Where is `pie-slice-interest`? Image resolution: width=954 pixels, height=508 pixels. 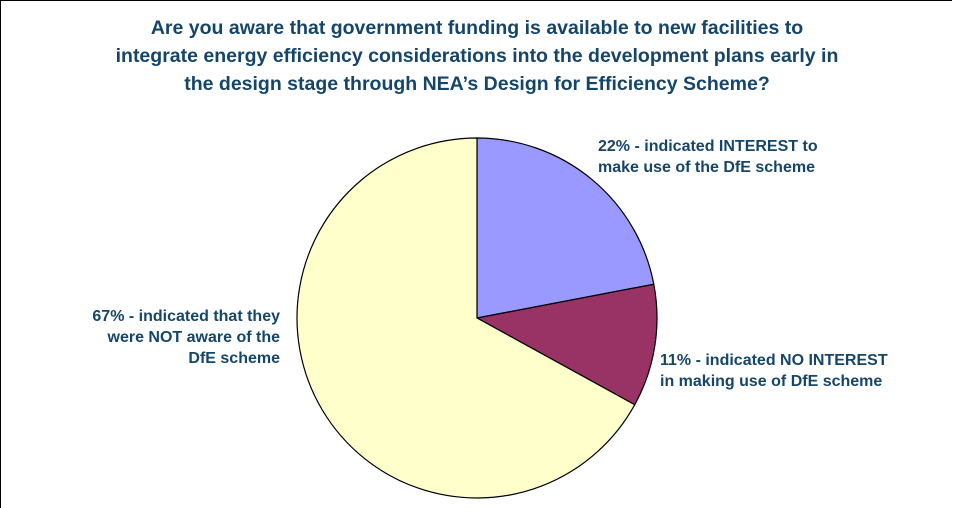
pie-slice-interest is located at coordinates (565, 228).